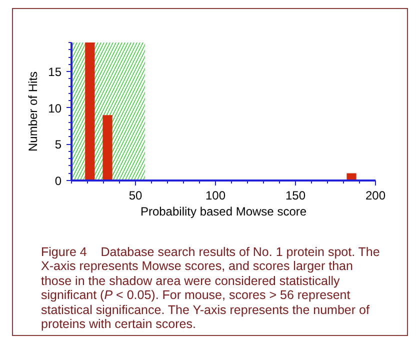 The image size is (418, 361). What do you see at coordinates (33, 111) in the screenshot?
I see `y-axis-title: Number of Hits` at bounding box center [33, 111].